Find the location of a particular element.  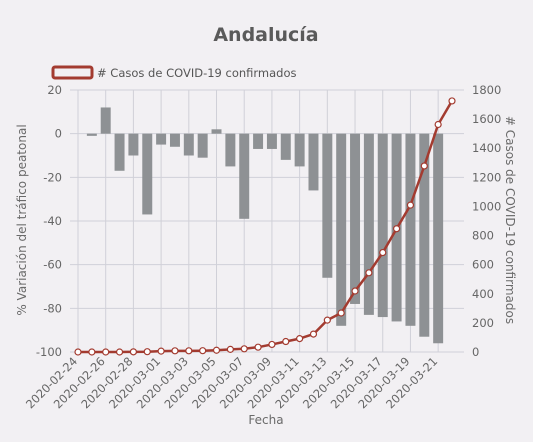

legend: # Casos de COVID-19 confirmados is located at coordinates (174, 72).